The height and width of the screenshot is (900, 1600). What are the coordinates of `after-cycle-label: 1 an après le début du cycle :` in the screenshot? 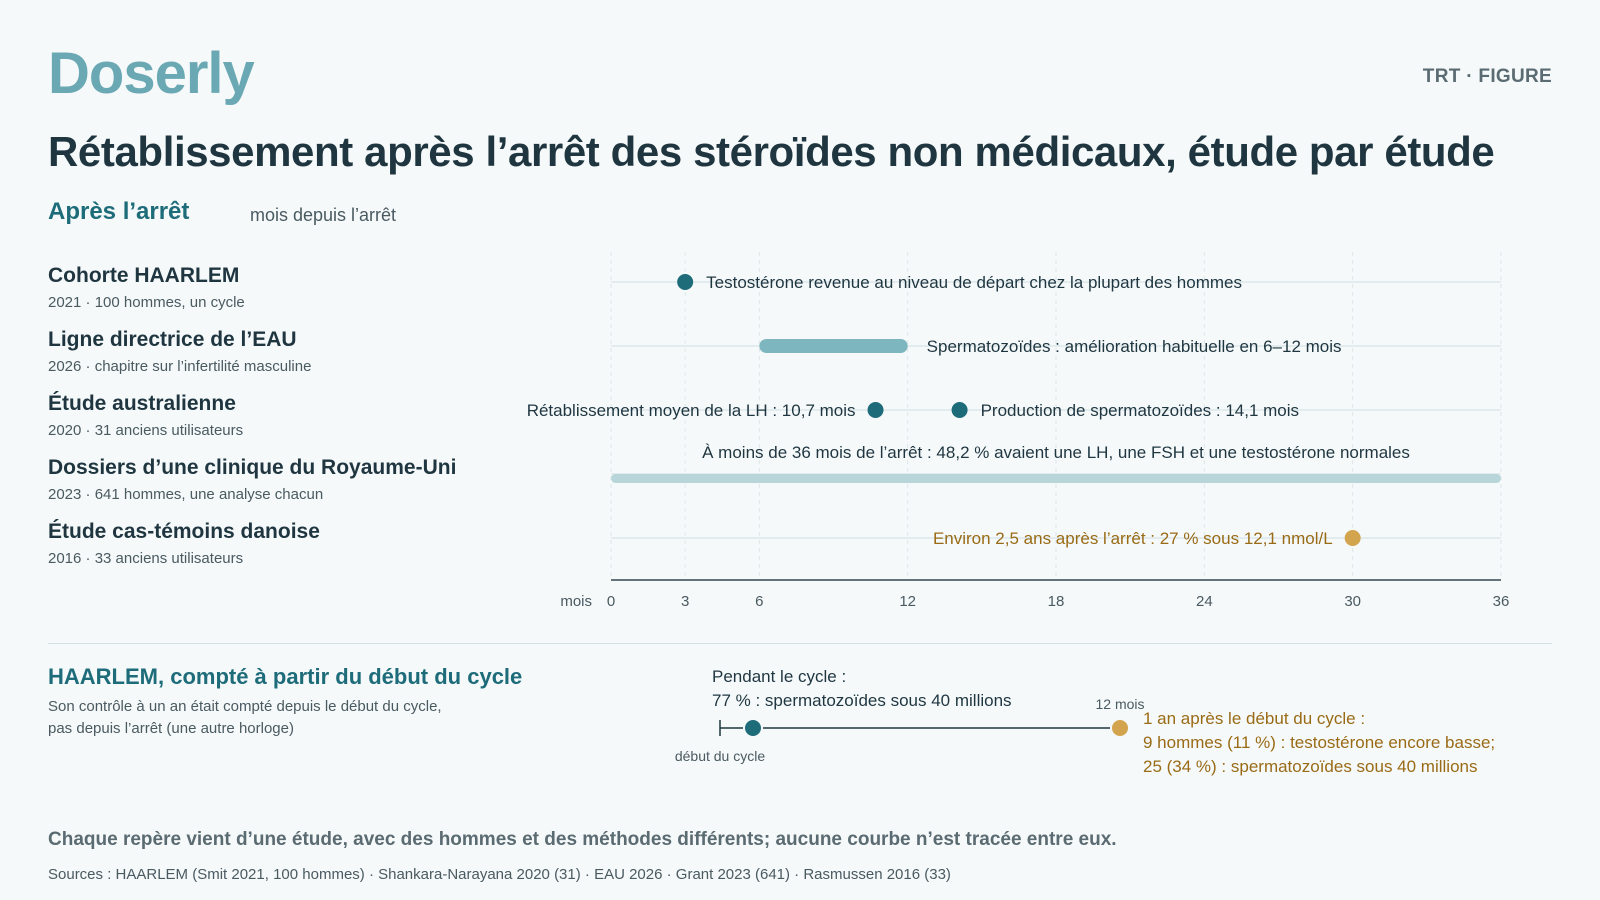 It's located at (1254, 718).